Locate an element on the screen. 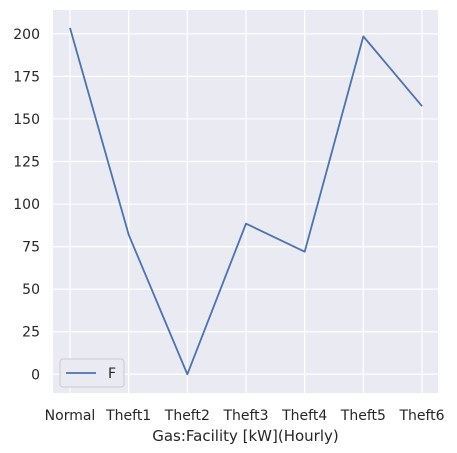 This screenshot has width=457, height=453. y-tick-label: 125 is located at coordinates (26, 162).